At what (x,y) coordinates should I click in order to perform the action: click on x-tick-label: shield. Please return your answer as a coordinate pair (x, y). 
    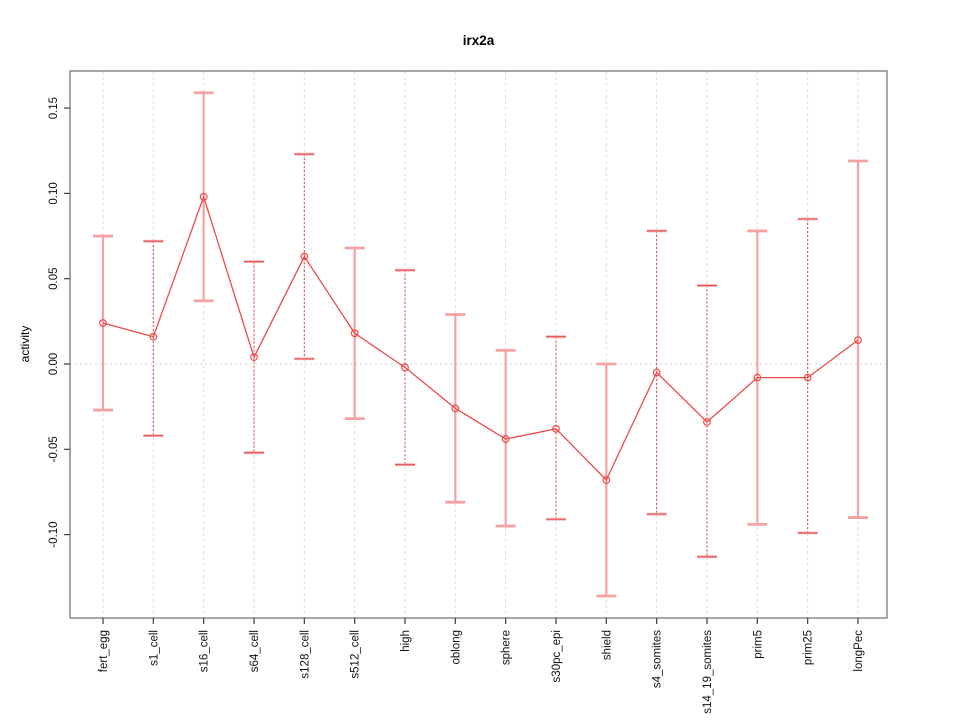
    Looking at the image, I should click on (607, 645).